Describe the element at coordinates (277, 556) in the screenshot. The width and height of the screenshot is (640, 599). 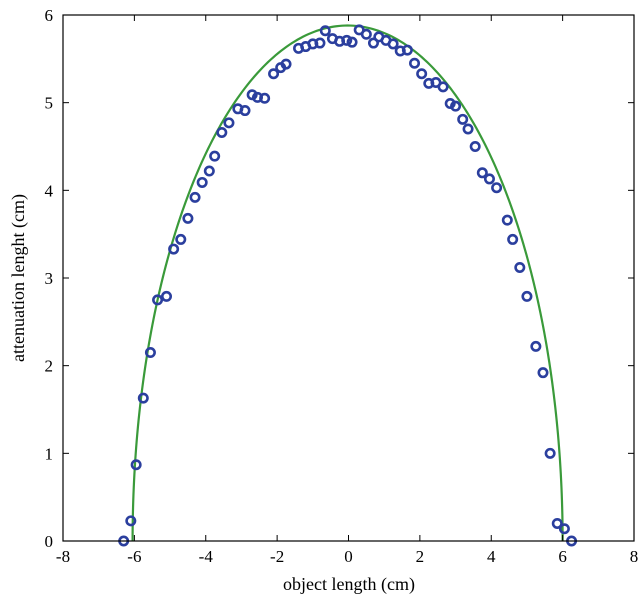
I see `x-tick-label: -2` at that location.